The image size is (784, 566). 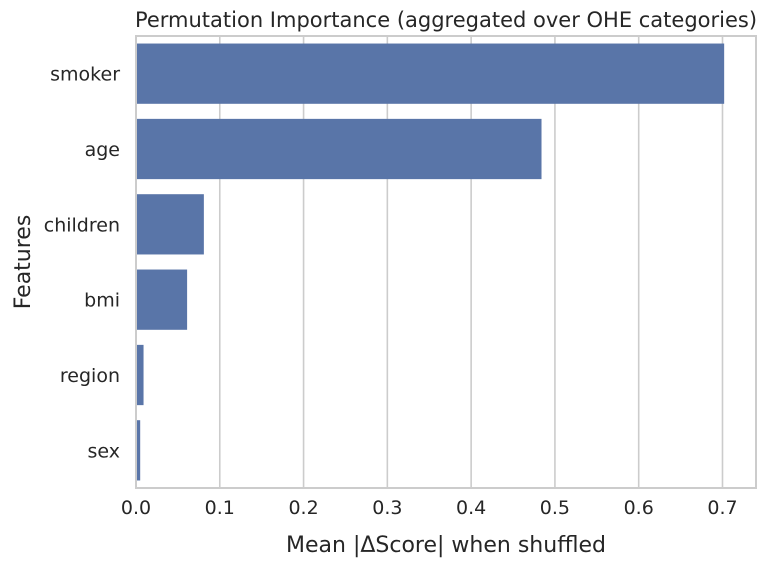 What do you see at coordinates (220, 508) in the screenshot?
I see `x-tick-label: 0.1` at bounding box center [220, 508].